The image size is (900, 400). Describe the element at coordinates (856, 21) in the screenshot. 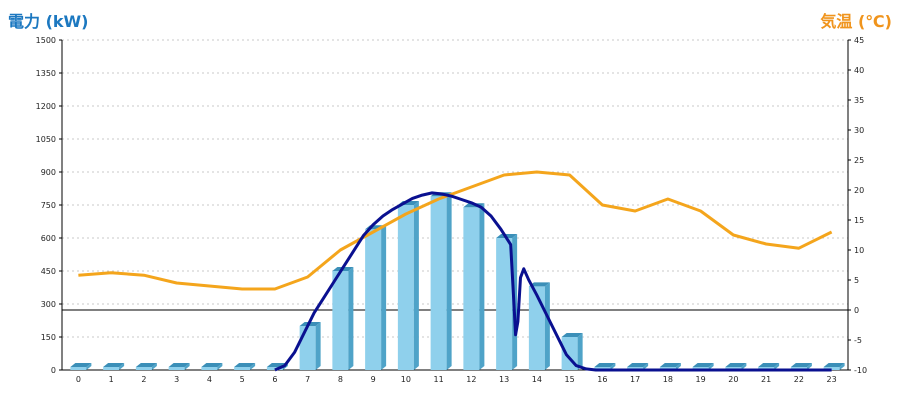

I see `right-axis-title: 気温 (℃)` at that location.